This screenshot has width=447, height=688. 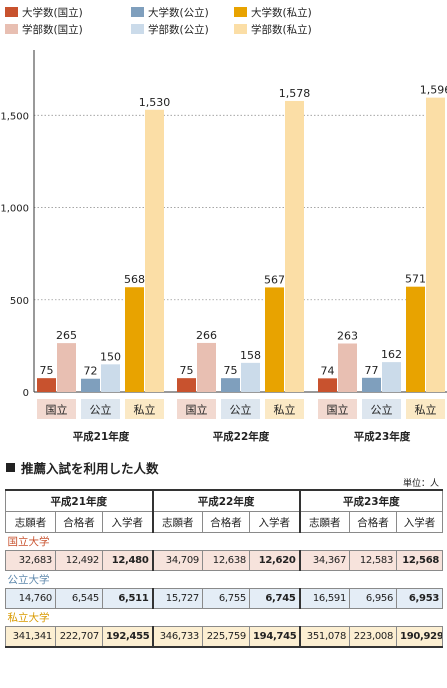 What do you see at coordinates (420, 560) in the screenshot?
I see `data-cell: 12,568` at bounding box center [420, 560].